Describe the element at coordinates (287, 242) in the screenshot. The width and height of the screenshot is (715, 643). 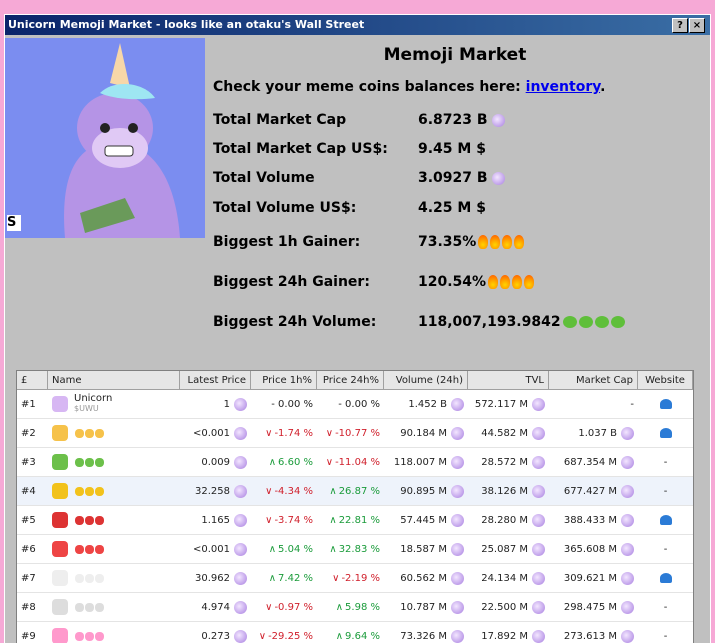
I see `stat-label: Biggest 1h Gainer:` at that location.